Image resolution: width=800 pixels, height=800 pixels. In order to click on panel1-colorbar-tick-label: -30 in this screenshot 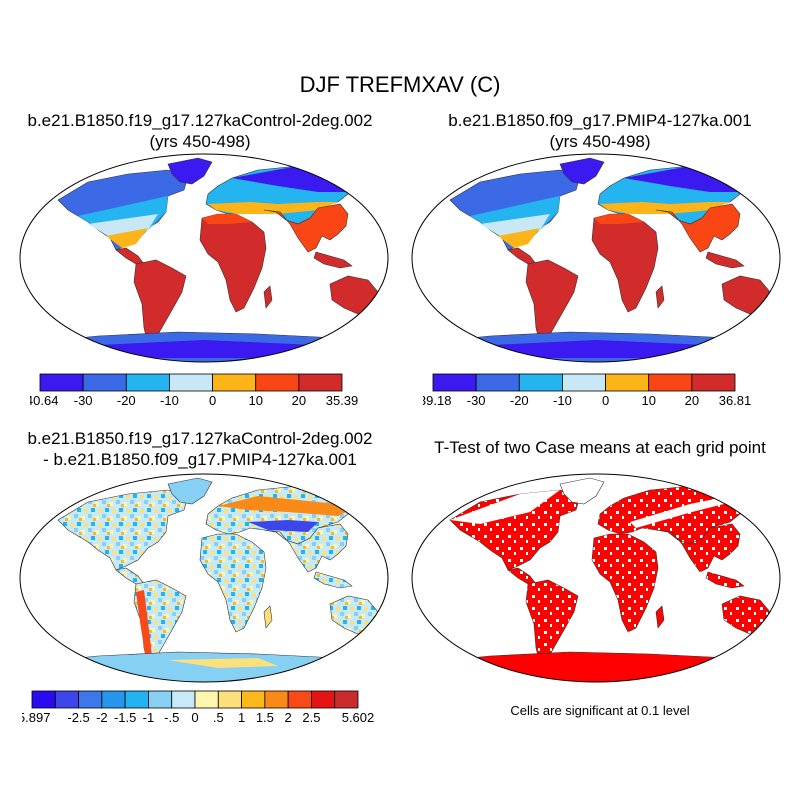, I will do `click(83, 400)`.